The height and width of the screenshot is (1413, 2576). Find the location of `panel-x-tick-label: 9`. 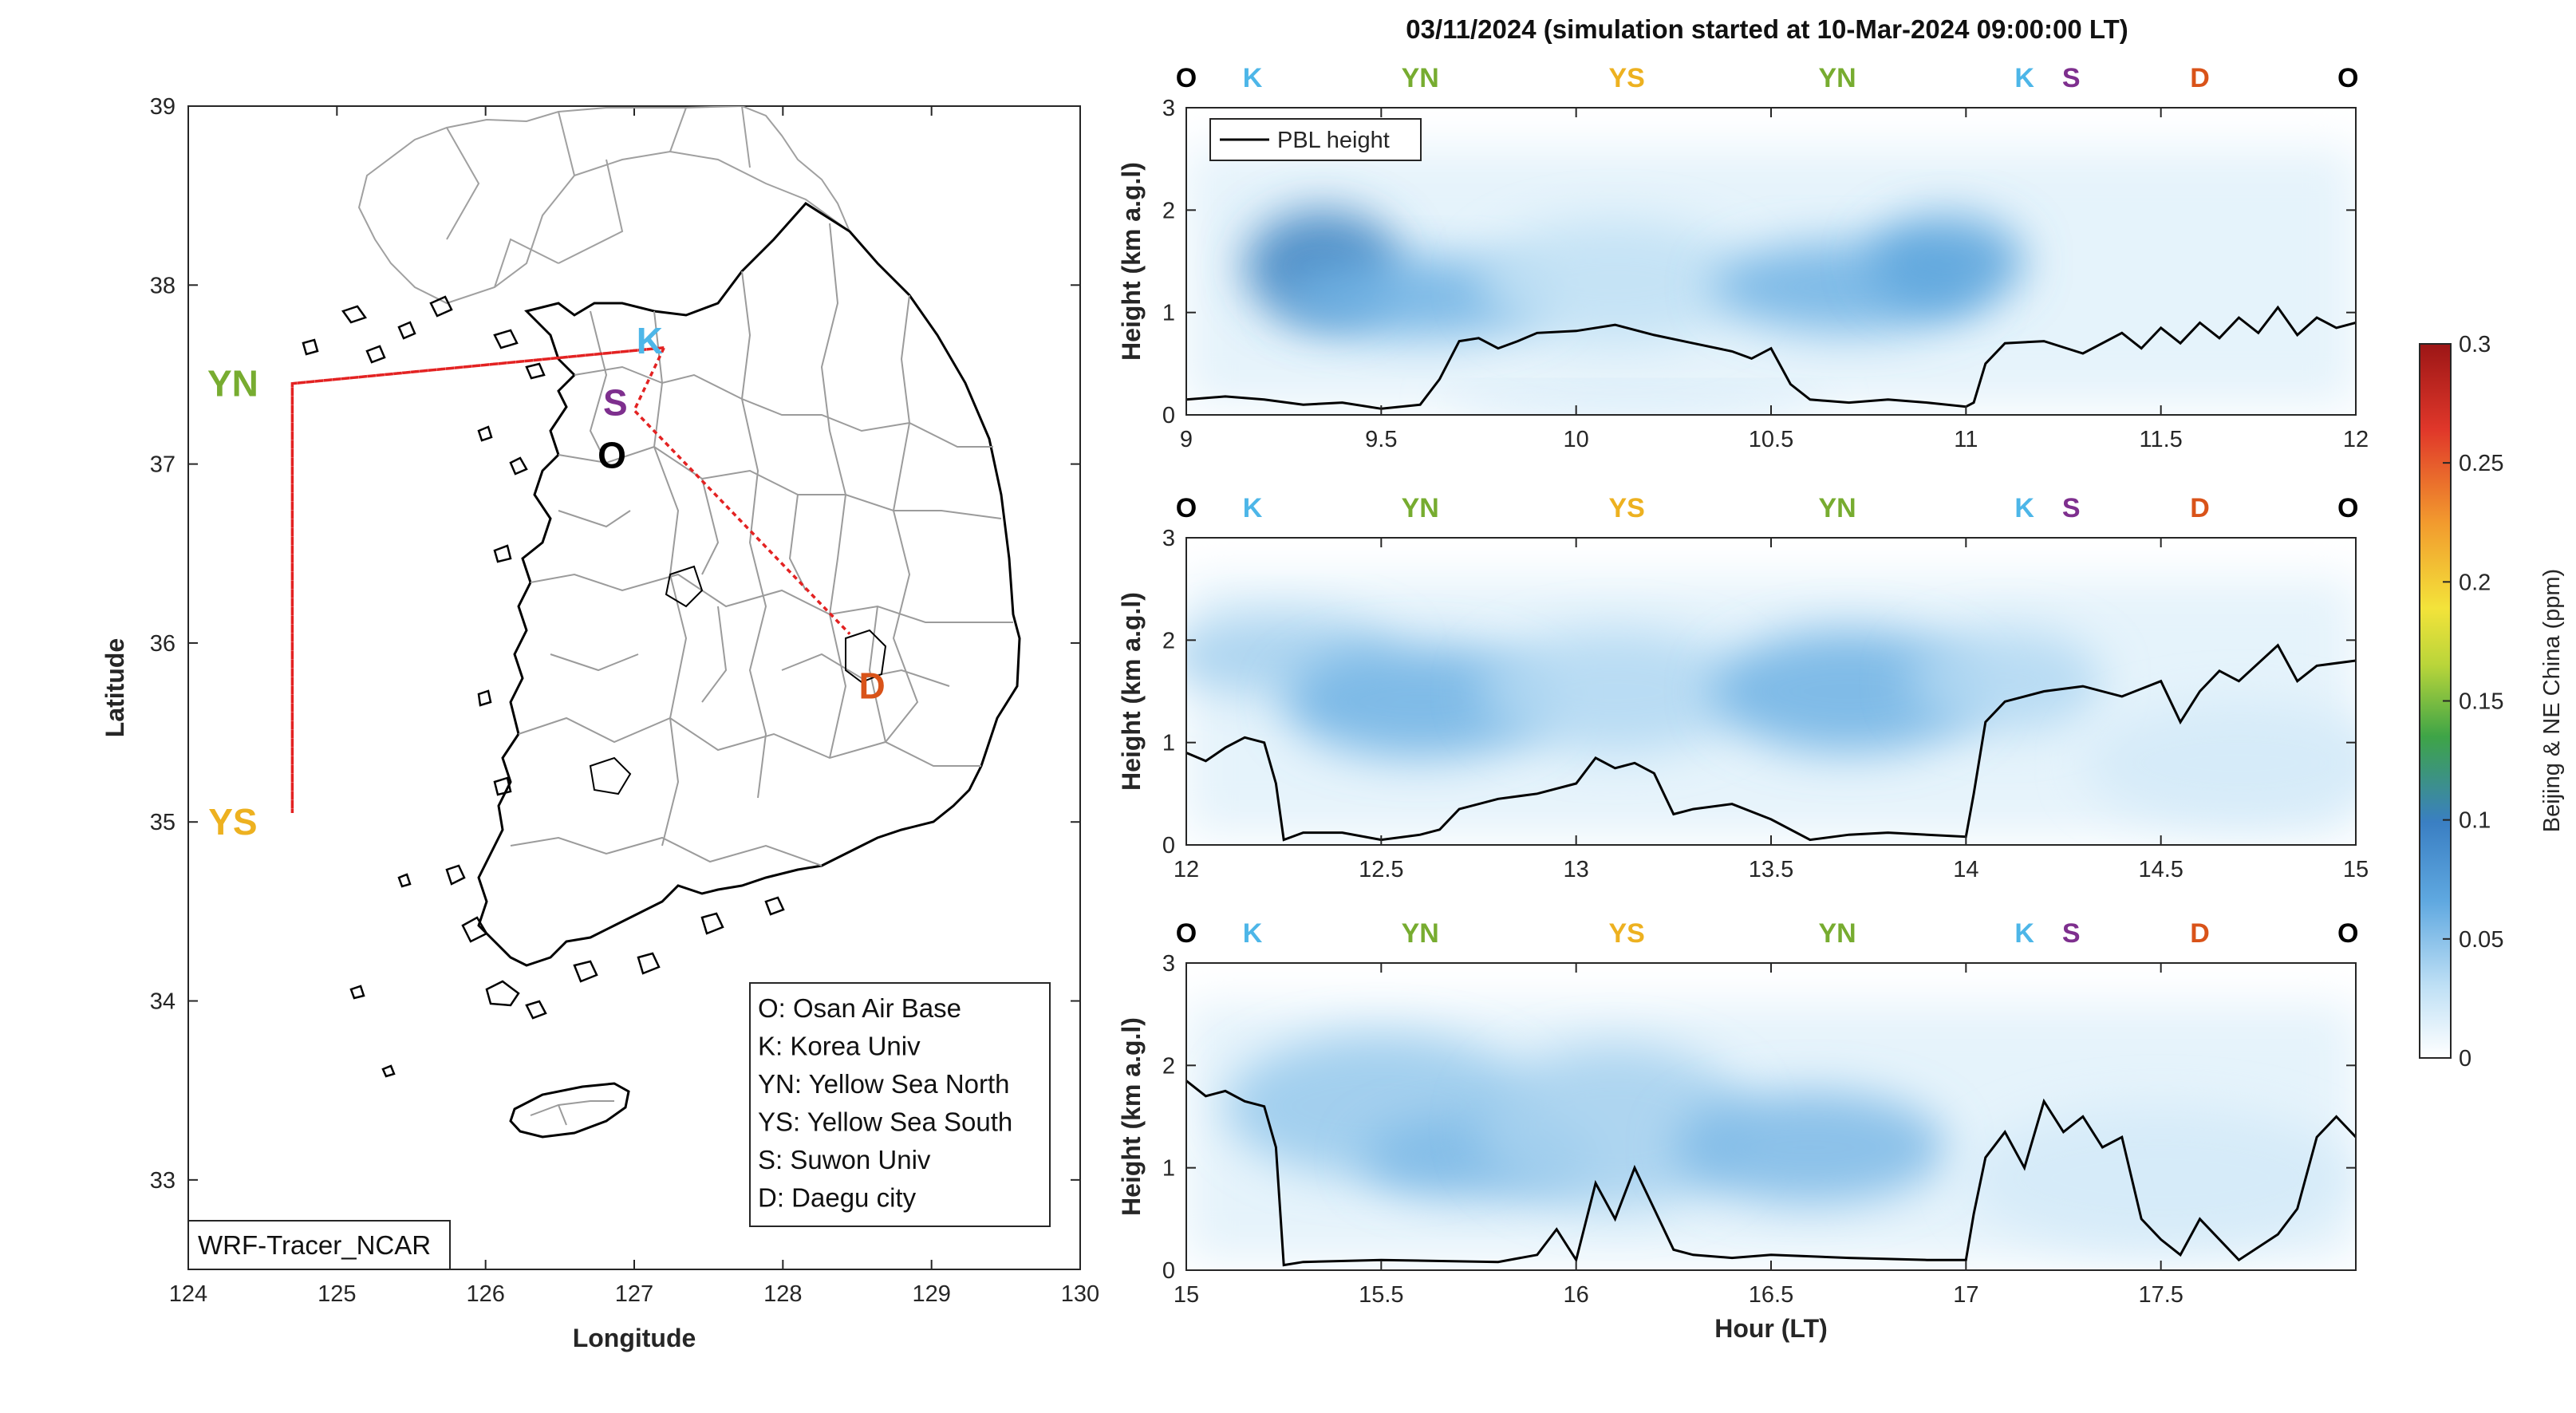

panel-x-tick-label: 9 is located at coordinates (1187, 439).